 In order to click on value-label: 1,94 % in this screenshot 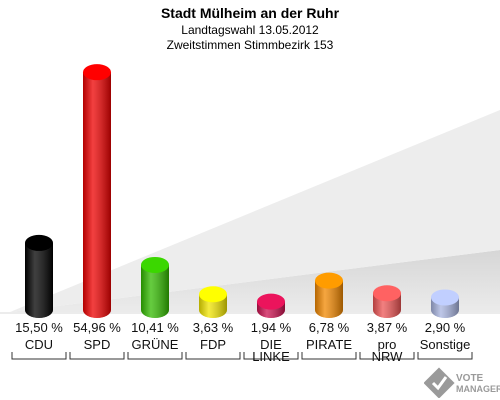, I will do `click(271, 327)`.